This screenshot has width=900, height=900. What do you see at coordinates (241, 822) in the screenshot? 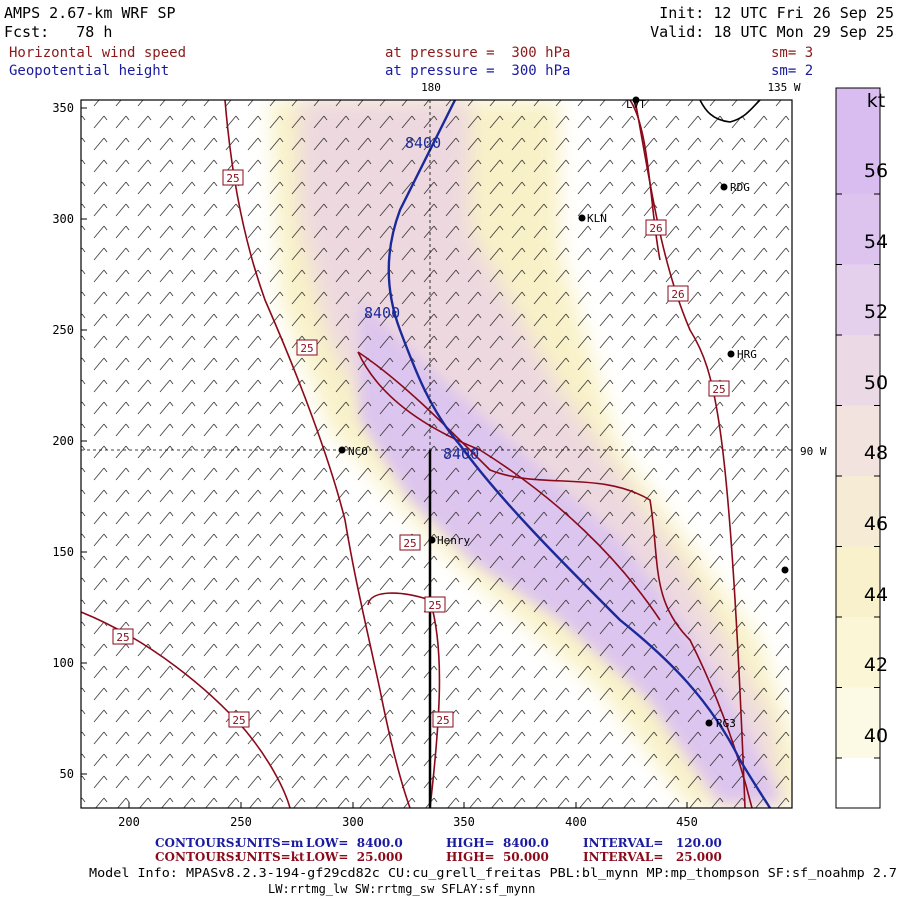
I see `x-tick-250: 250` at bounding box center [241, 822].